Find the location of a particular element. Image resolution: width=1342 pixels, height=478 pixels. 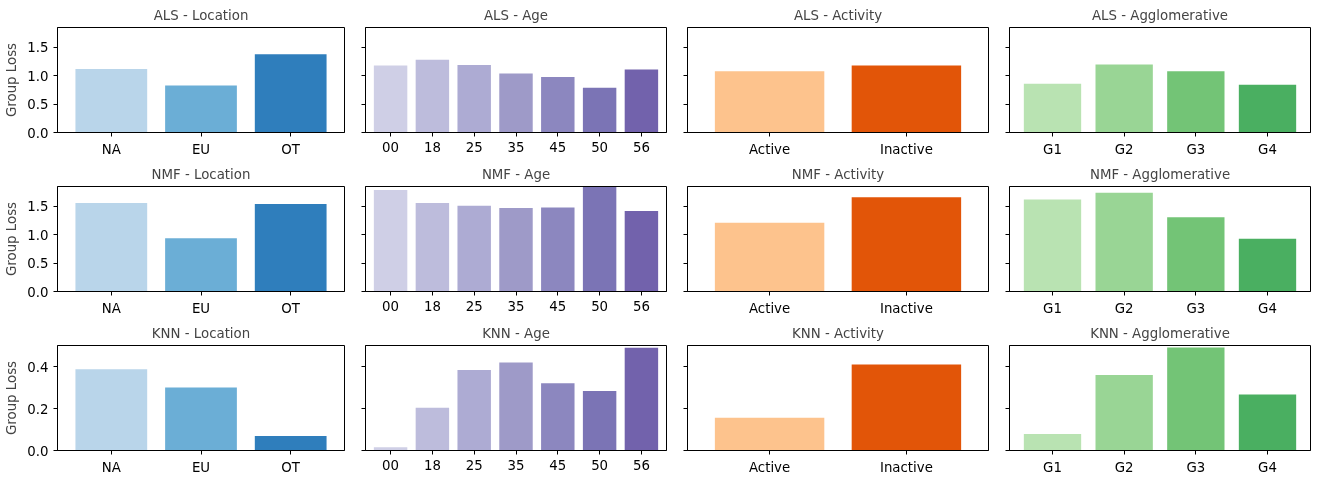

chart-title: KNN - Activity is located at coordinates (838, 333).